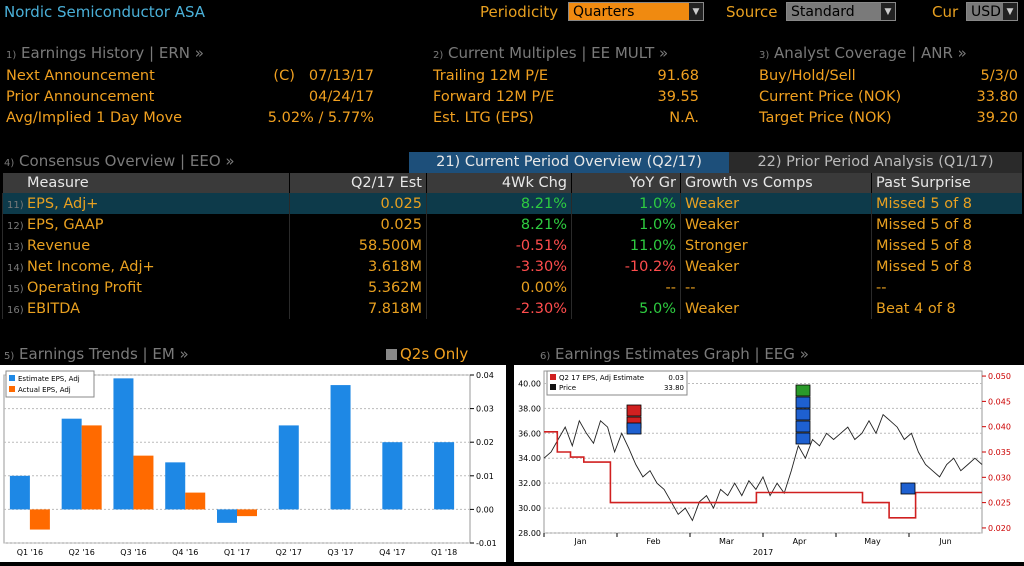 The width and height of the screenshot is (1024, 566). What do you see at coordinates (289, 552) in the screenshot?
I see `x-tick-label: Q2 '17` at bounding box center [289, 552].